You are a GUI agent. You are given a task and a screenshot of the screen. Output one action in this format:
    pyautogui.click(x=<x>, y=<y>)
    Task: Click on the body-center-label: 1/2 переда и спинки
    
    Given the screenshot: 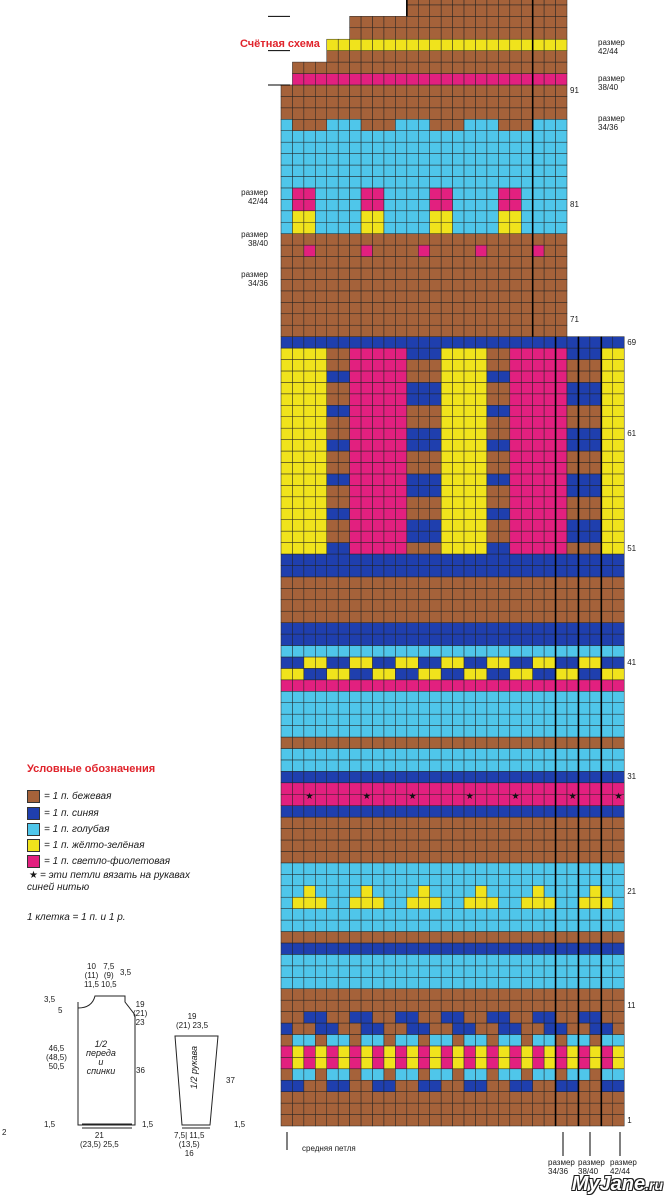 What is the action you would take?
    pyautogui.click(x=101, y=1057)
    